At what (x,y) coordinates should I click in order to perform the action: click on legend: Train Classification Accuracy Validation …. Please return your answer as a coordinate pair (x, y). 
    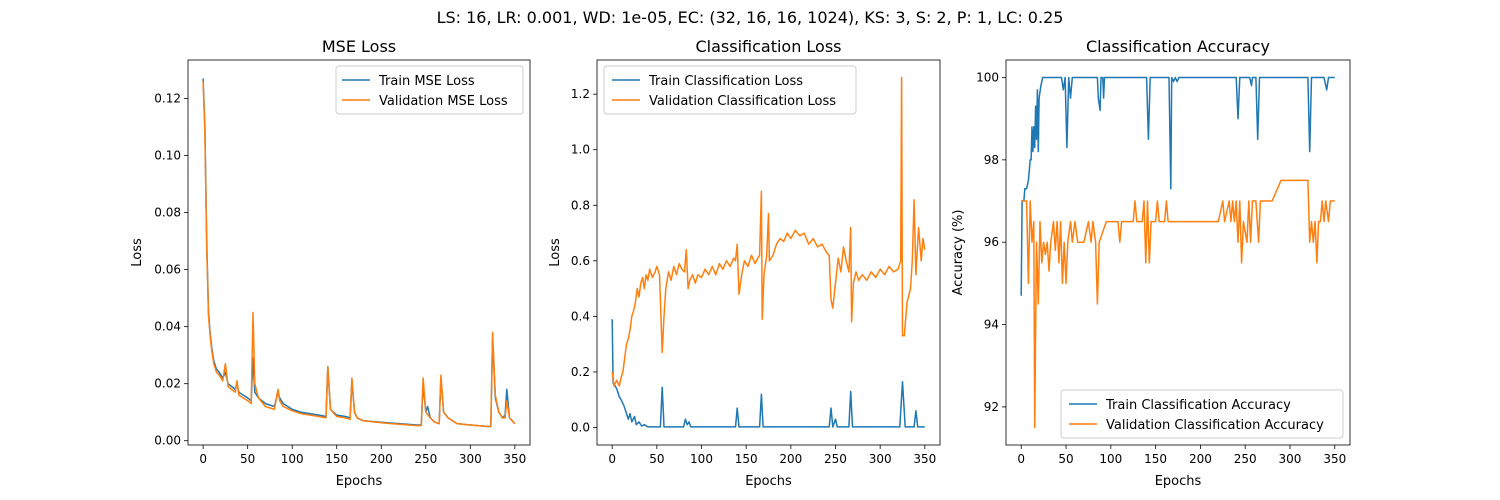
    Looking at the image, I should click on (1202, 414).